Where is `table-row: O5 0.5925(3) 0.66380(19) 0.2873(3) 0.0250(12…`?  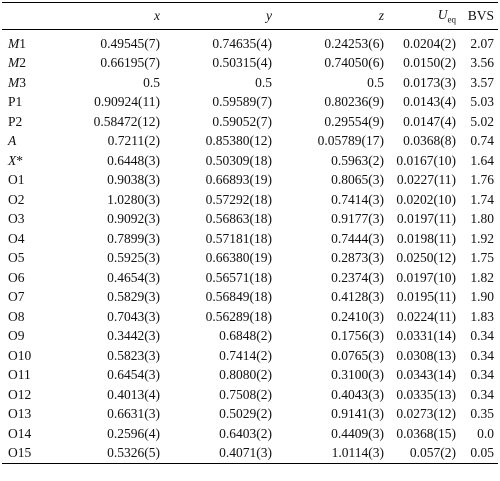 table-row: O5 0.5925(3) 0.66380(19) 0.2873(3) 0.0250(12… is located at coordinates (250, 259).